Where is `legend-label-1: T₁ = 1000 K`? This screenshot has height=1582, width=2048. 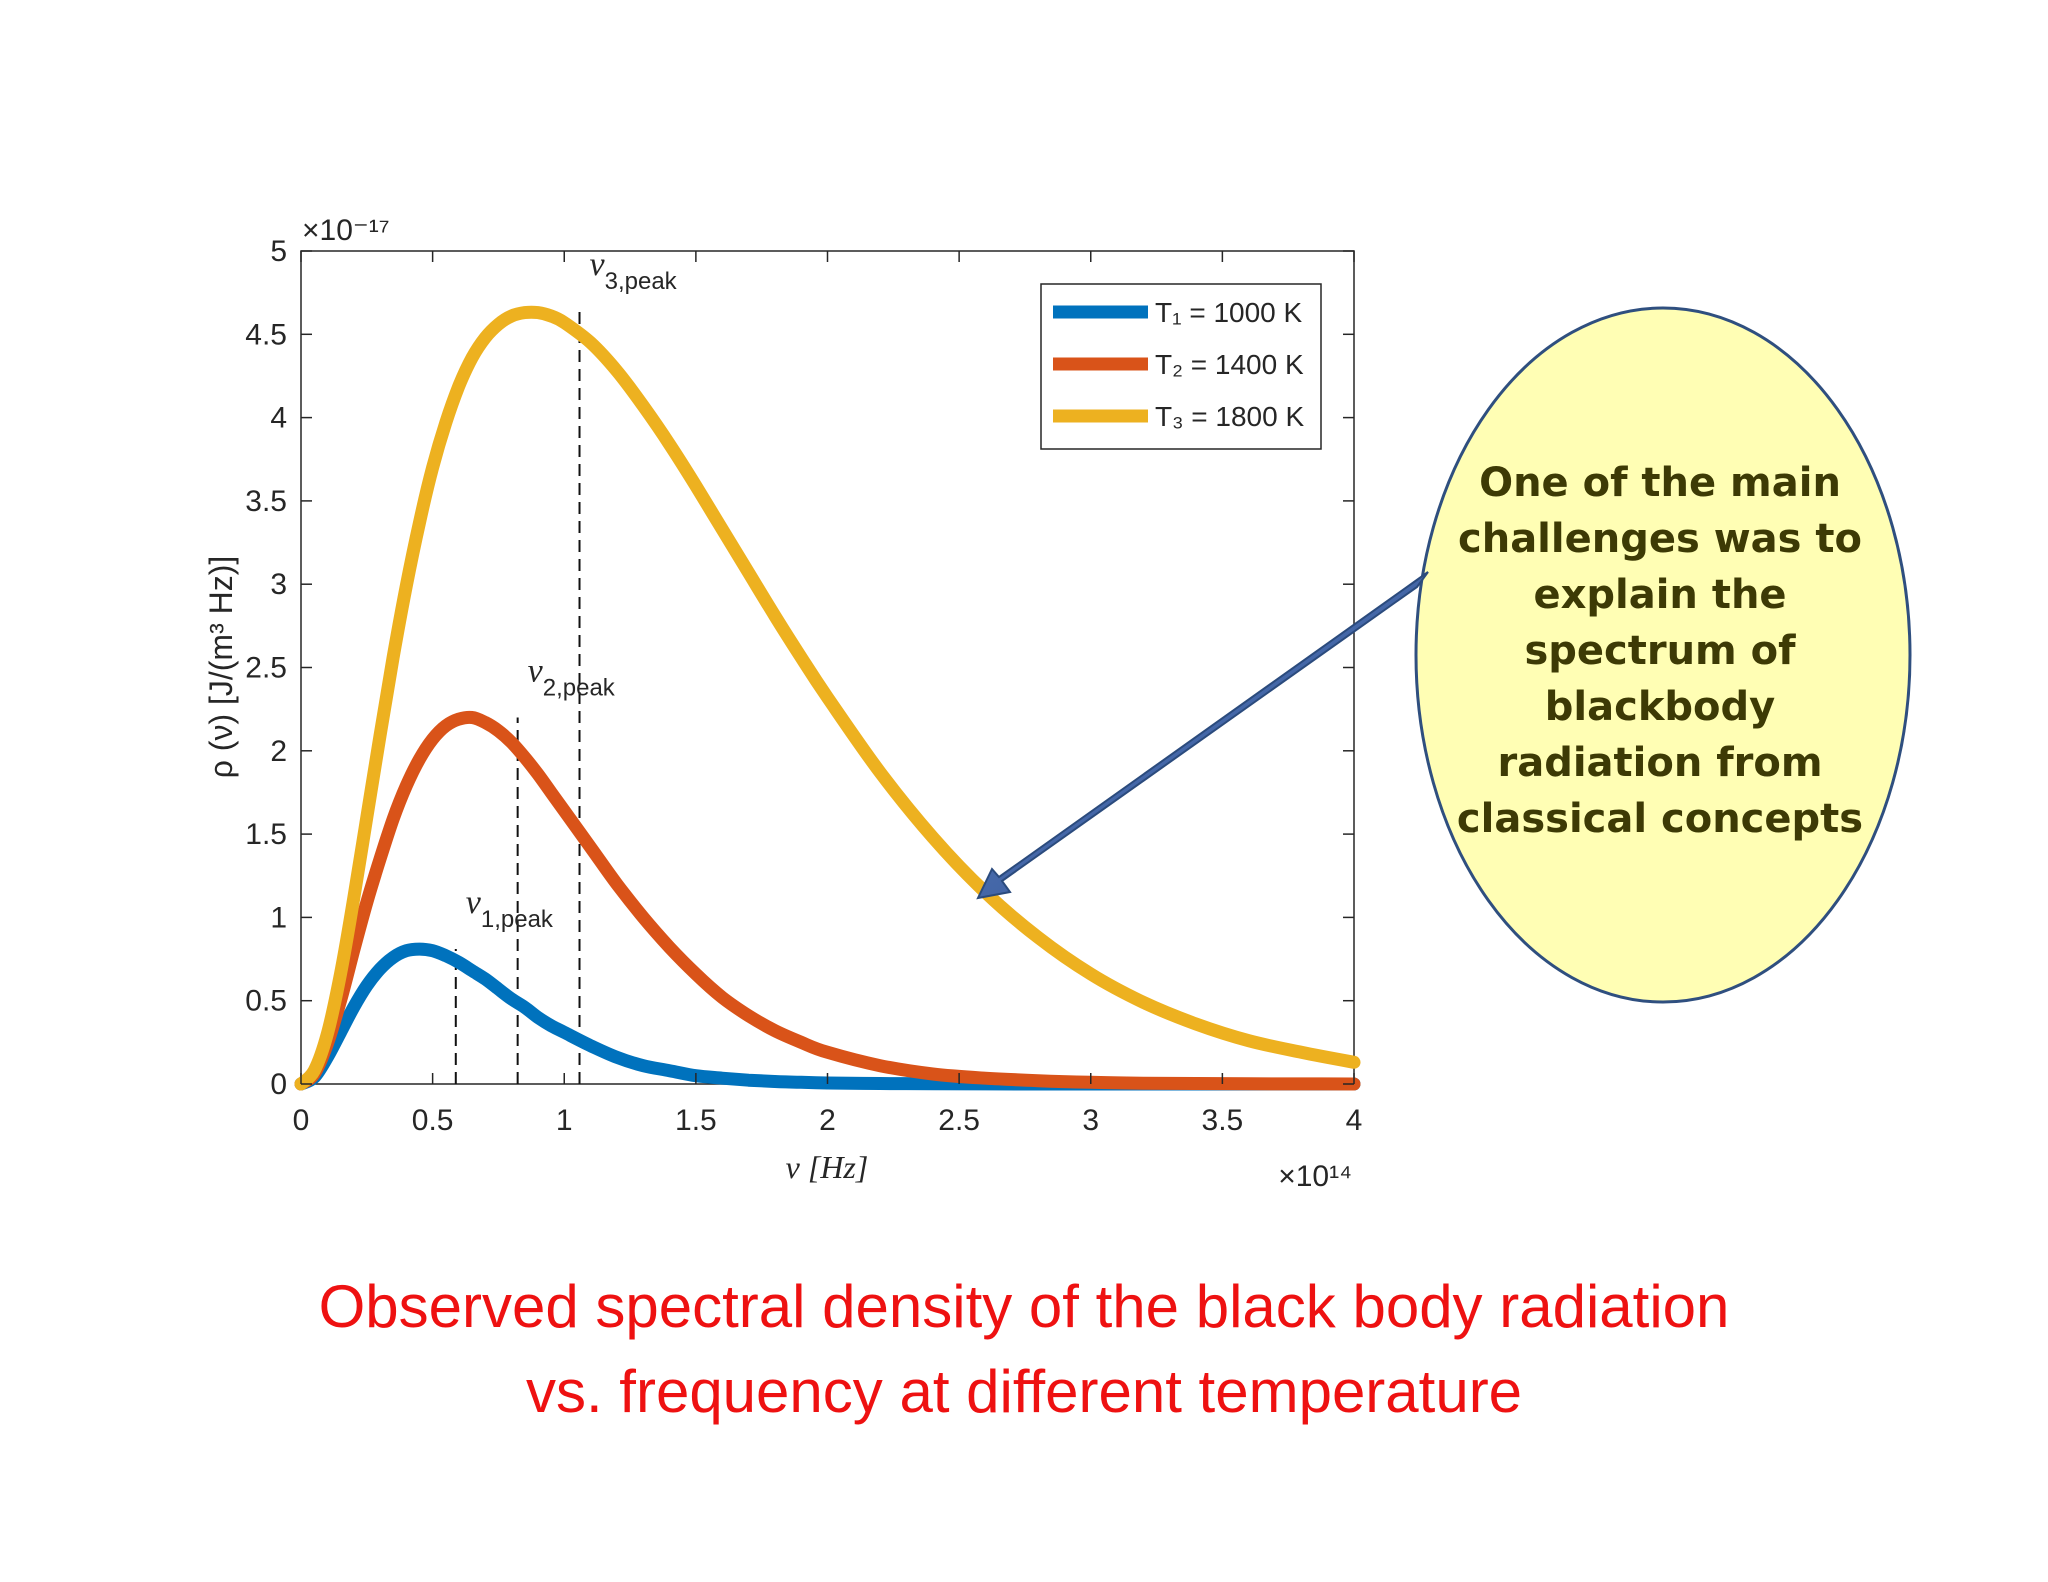 legend-label-1: T₁ = 1000 K is located at coordinates (1229, 312).